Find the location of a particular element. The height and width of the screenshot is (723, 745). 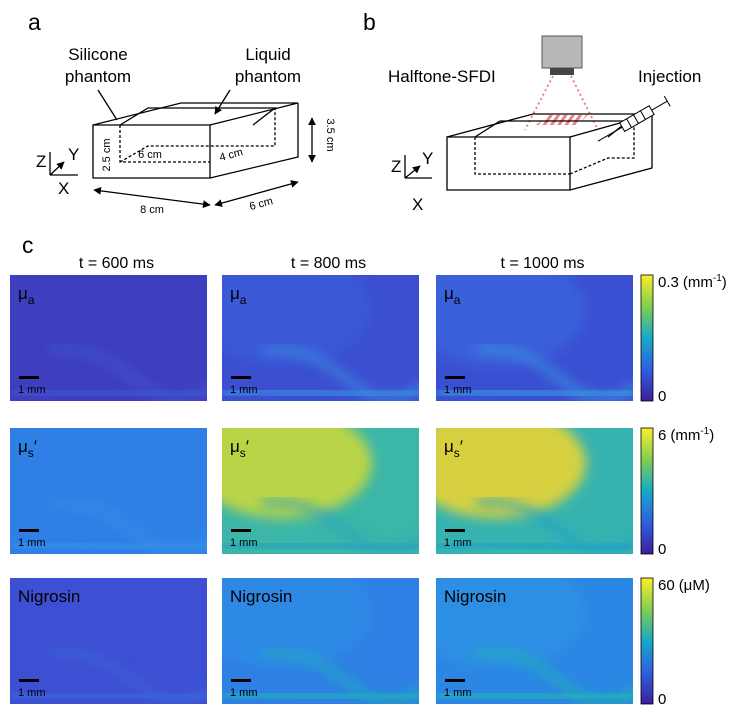

heatmap: 1 mm μs′ is located at coordinates (534, 491).